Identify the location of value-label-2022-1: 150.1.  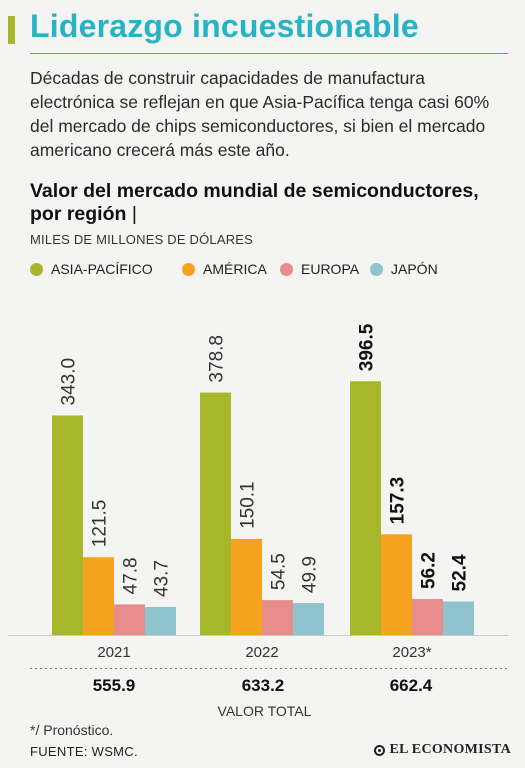
(248, 505).